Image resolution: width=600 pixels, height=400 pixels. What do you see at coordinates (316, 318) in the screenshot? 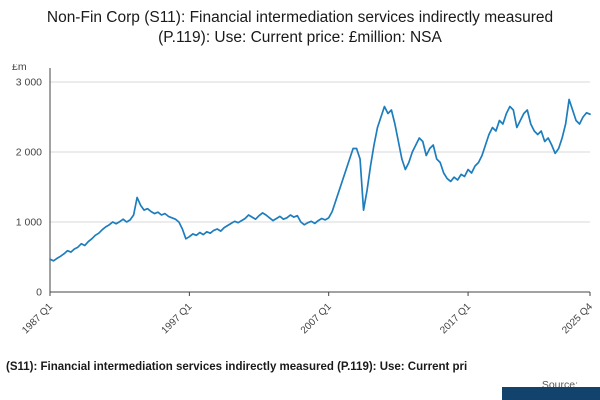
I see `x-tick-label: 2007 Q1` at bounding box center [316, 318].